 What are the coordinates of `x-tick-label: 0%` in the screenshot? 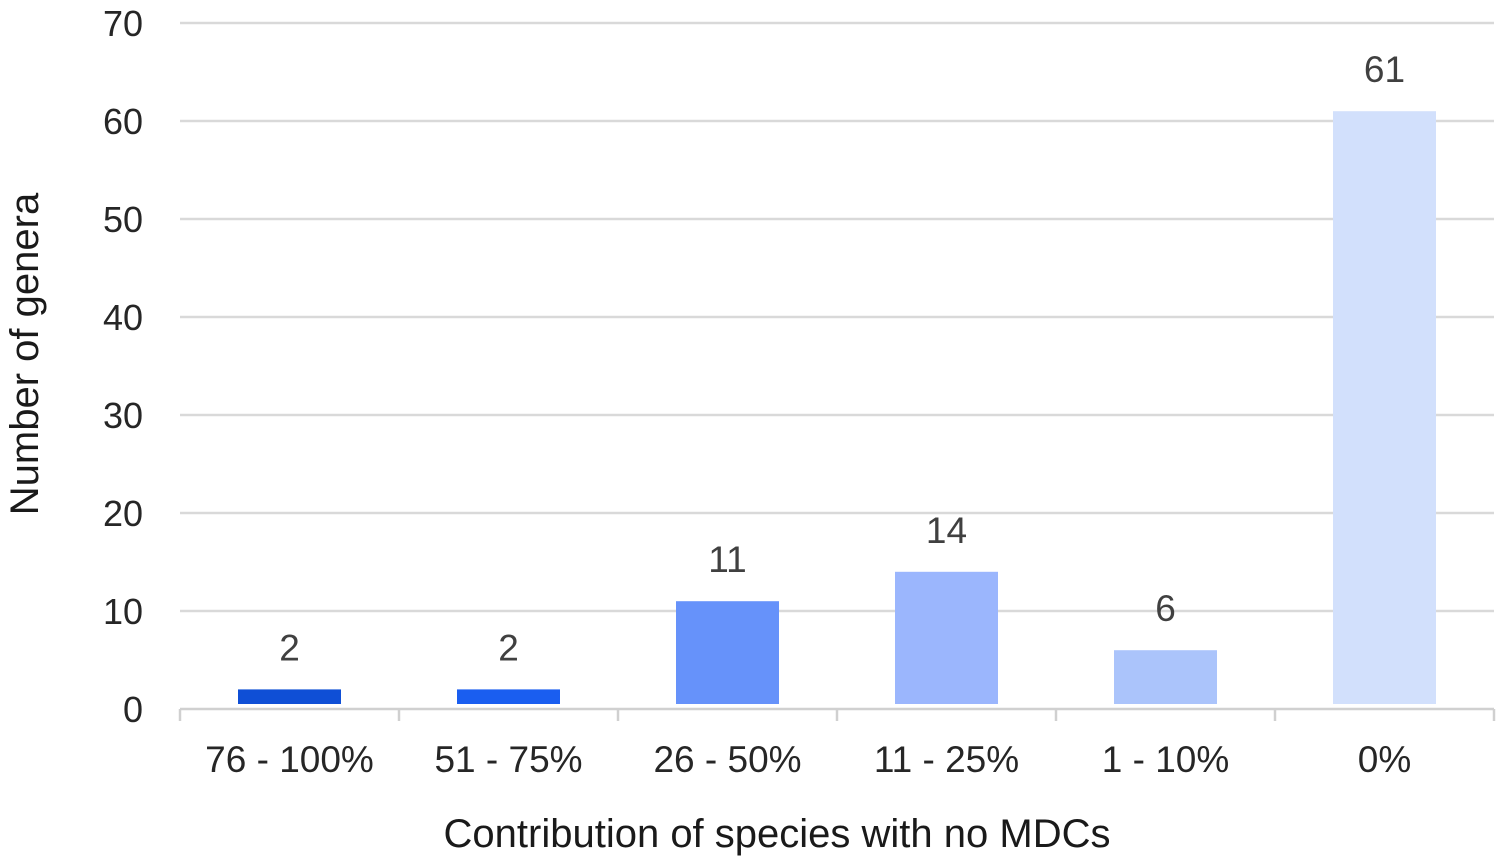 It's located at (1384, 759).